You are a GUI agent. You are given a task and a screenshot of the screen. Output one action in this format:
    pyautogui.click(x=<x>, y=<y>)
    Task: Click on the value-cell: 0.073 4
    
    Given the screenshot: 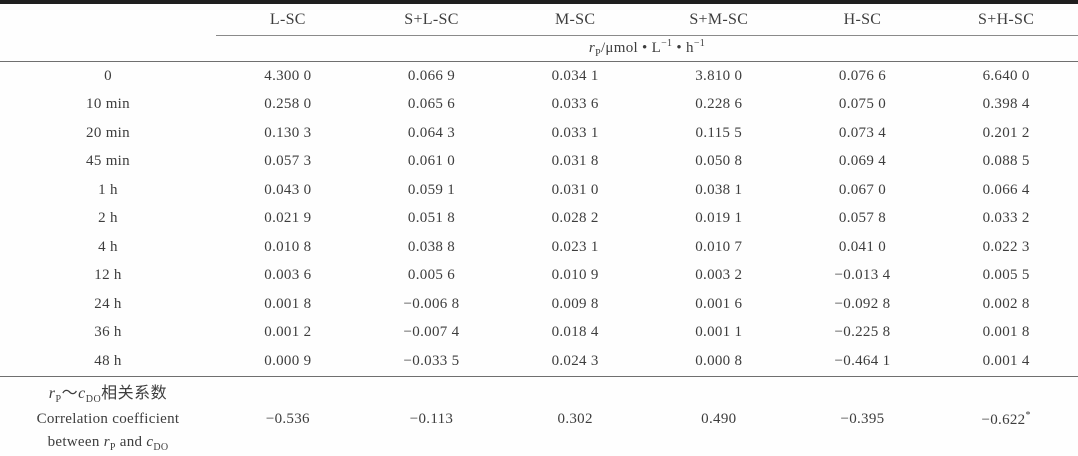 What is the action you would take?
    pyautogui.click(x=862, y=132)
    